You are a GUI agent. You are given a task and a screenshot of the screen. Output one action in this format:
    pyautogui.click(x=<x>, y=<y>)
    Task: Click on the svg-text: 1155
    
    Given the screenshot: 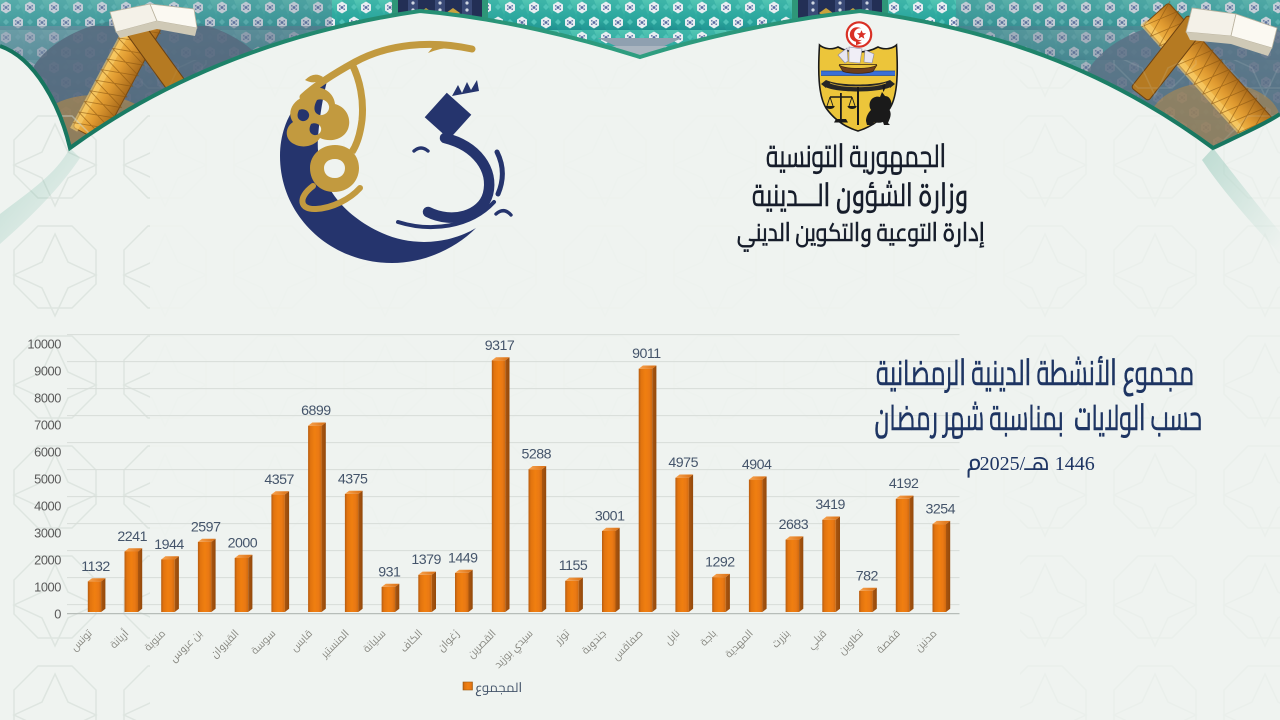 What is the action you would take?
    pyautogui.click(x=573, y=566)
    